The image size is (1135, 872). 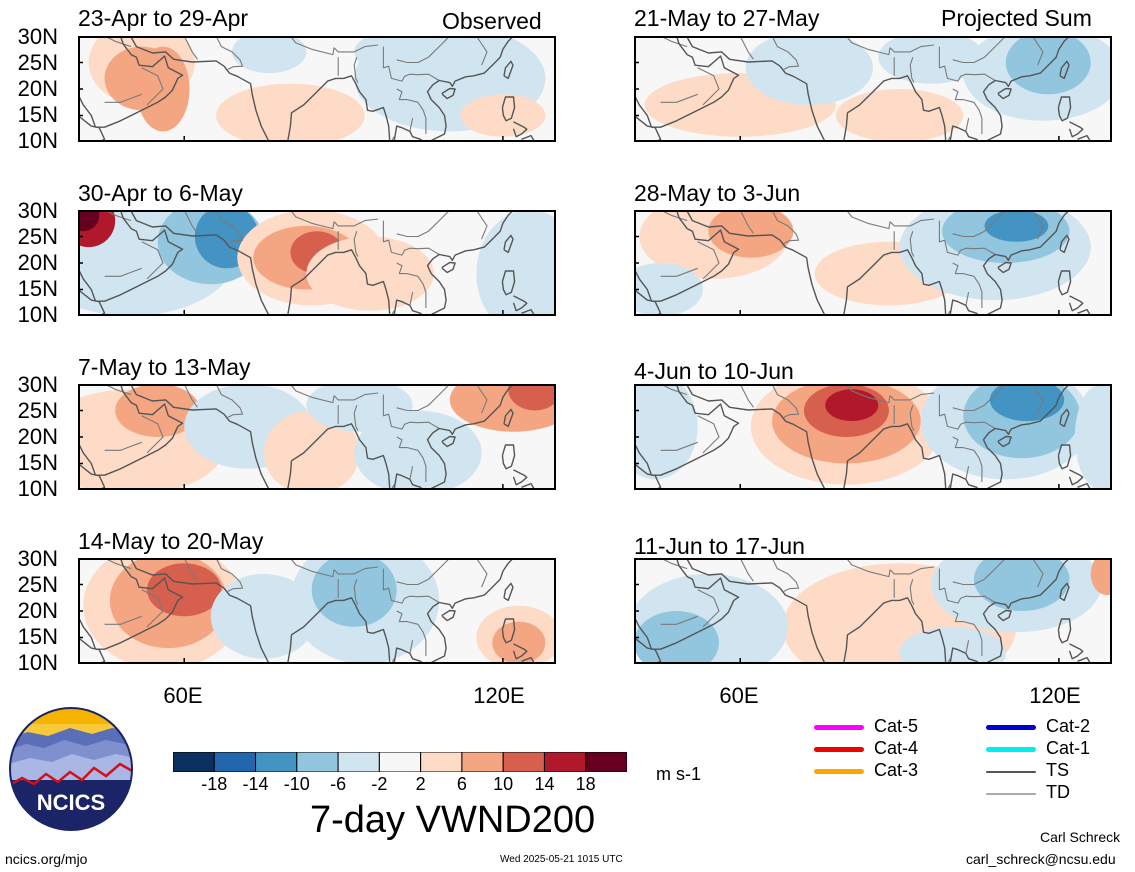 What do you see at coordinates (171, 541) in the screenshot?
I see `panel-title-observed-4: 14-May to 20-May` at bounding box center [171, 541].